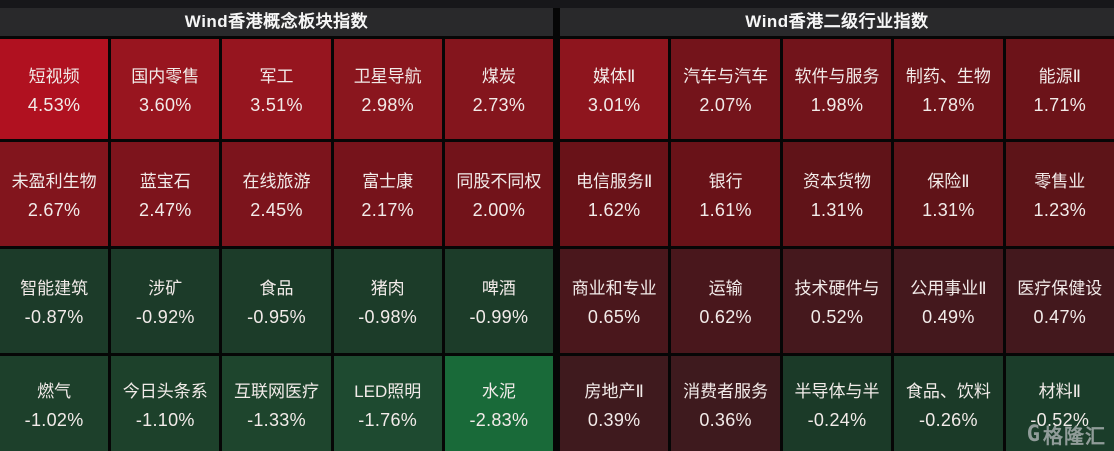  I want to click on cell-label: 医疗保健设, so click(1060, 288).